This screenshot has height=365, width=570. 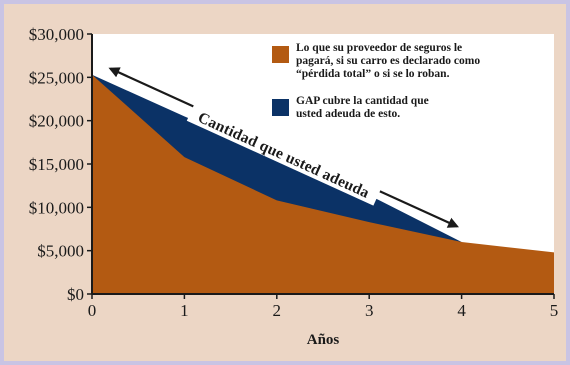 What do you see at coordinates (280, 107) in the screenshot?
I see `legend-swatch-gap` at bounding box center [280, 107].